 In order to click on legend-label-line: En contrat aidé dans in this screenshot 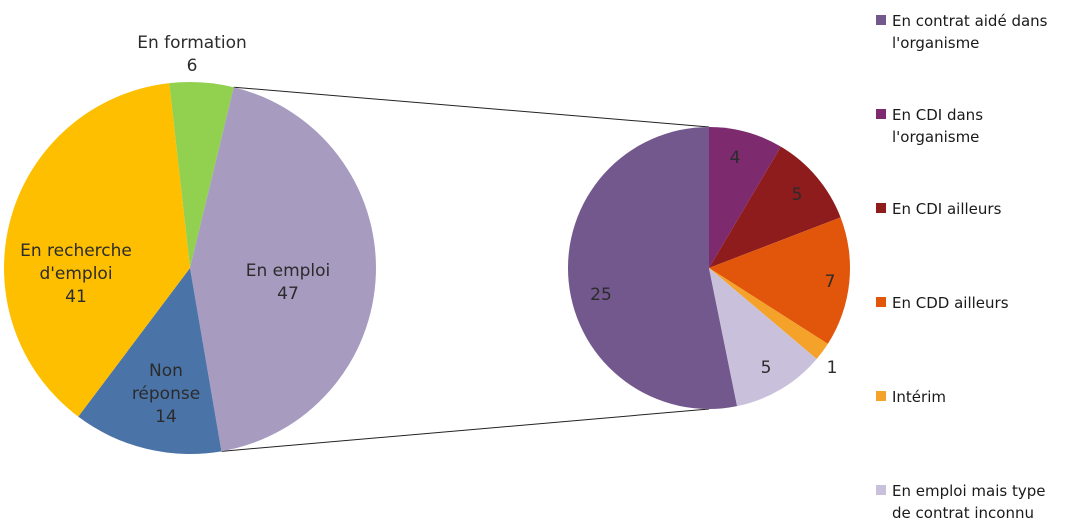, I will do `click(970, 21)`.